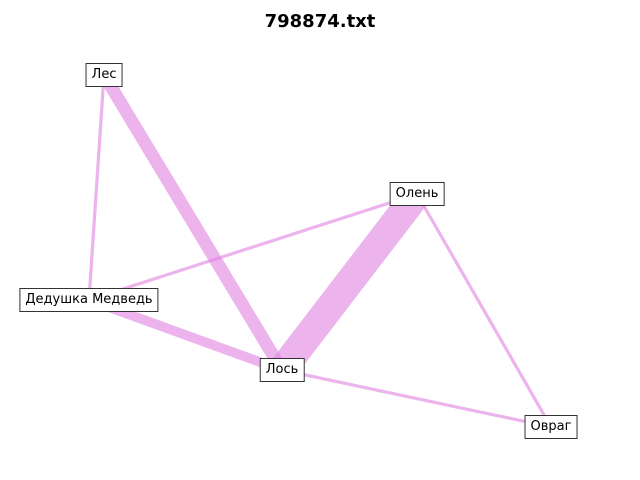 The image size is (640, 480). I want to click on edge-olen-los, so click(349, 282).